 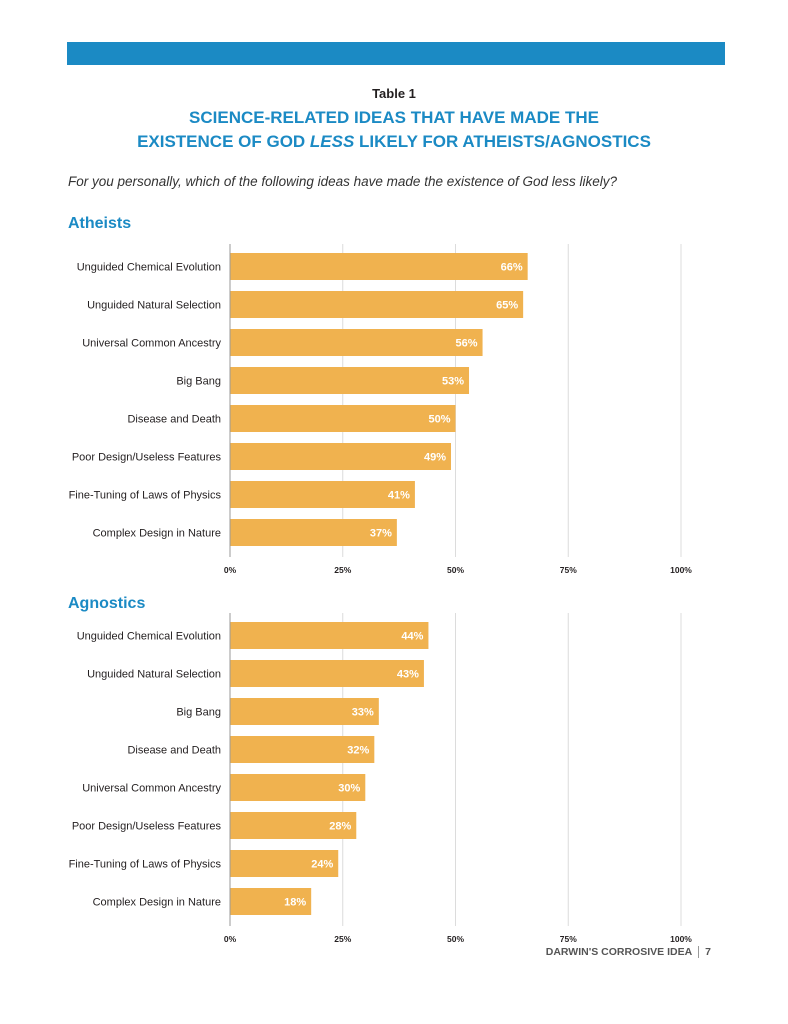 I want to click on footer-title: DARWIN'S CORROSIVE IDEA, so click(x=619, y=952).